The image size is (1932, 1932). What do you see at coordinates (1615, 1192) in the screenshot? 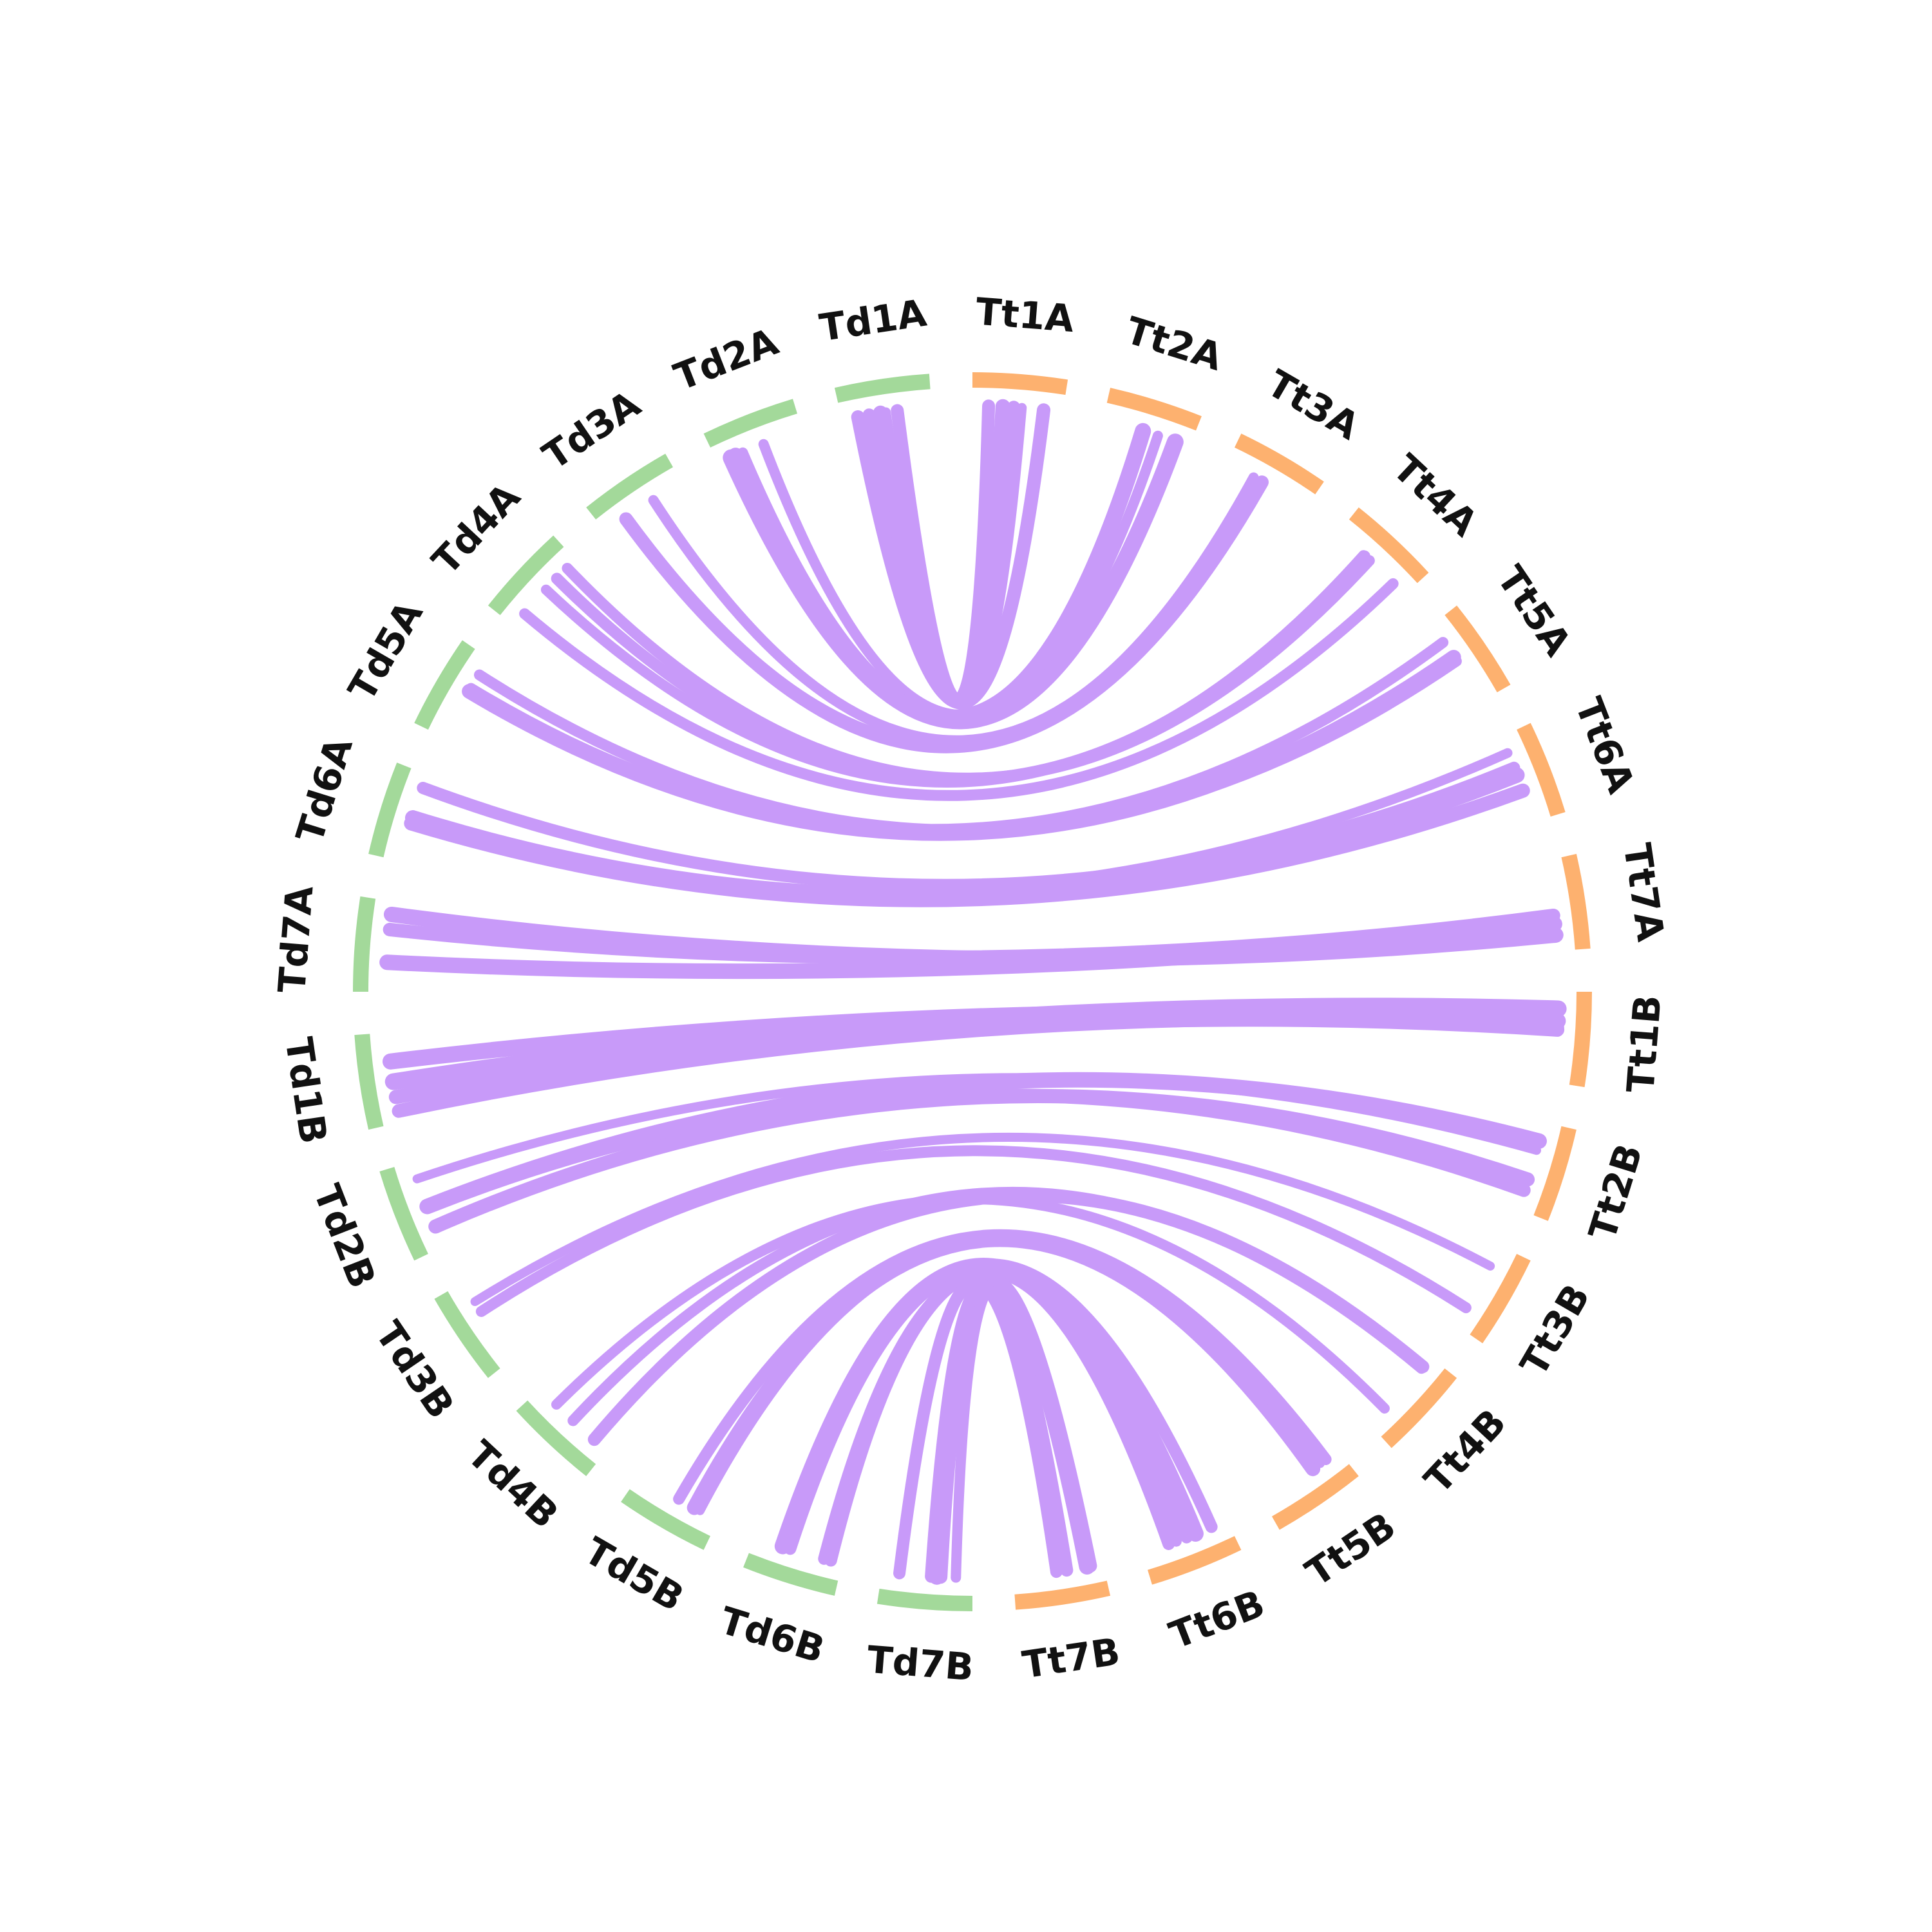
I see `label-tt2b: Tt2B` at bounding box center [1615, 1192].